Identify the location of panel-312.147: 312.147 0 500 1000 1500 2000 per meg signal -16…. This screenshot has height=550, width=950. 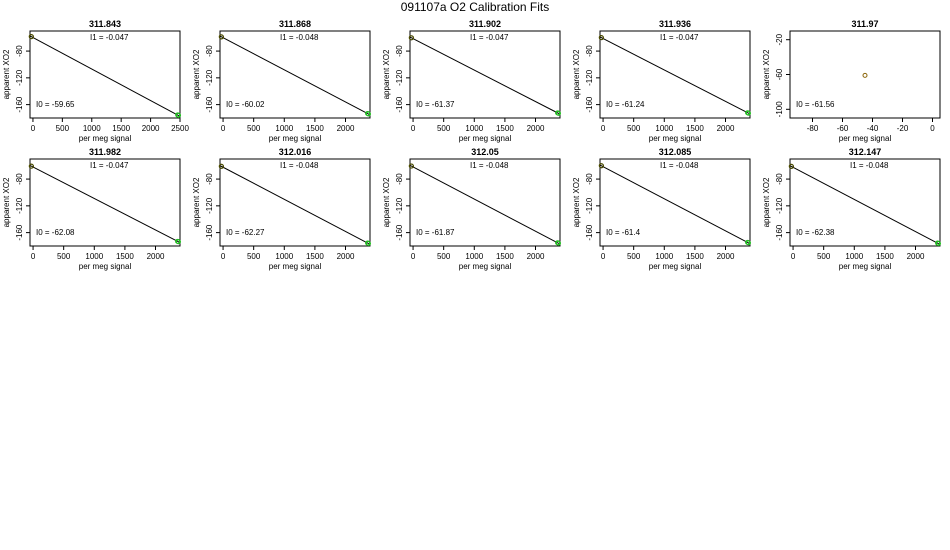
(851, 209).